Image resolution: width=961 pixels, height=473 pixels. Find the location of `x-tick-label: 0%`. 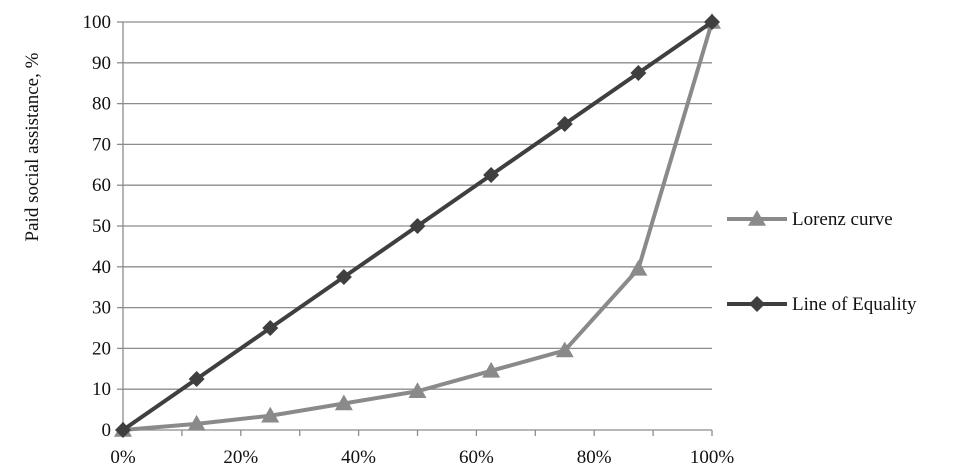

x-tick-label: 0% is located at coordinates (123, 457).